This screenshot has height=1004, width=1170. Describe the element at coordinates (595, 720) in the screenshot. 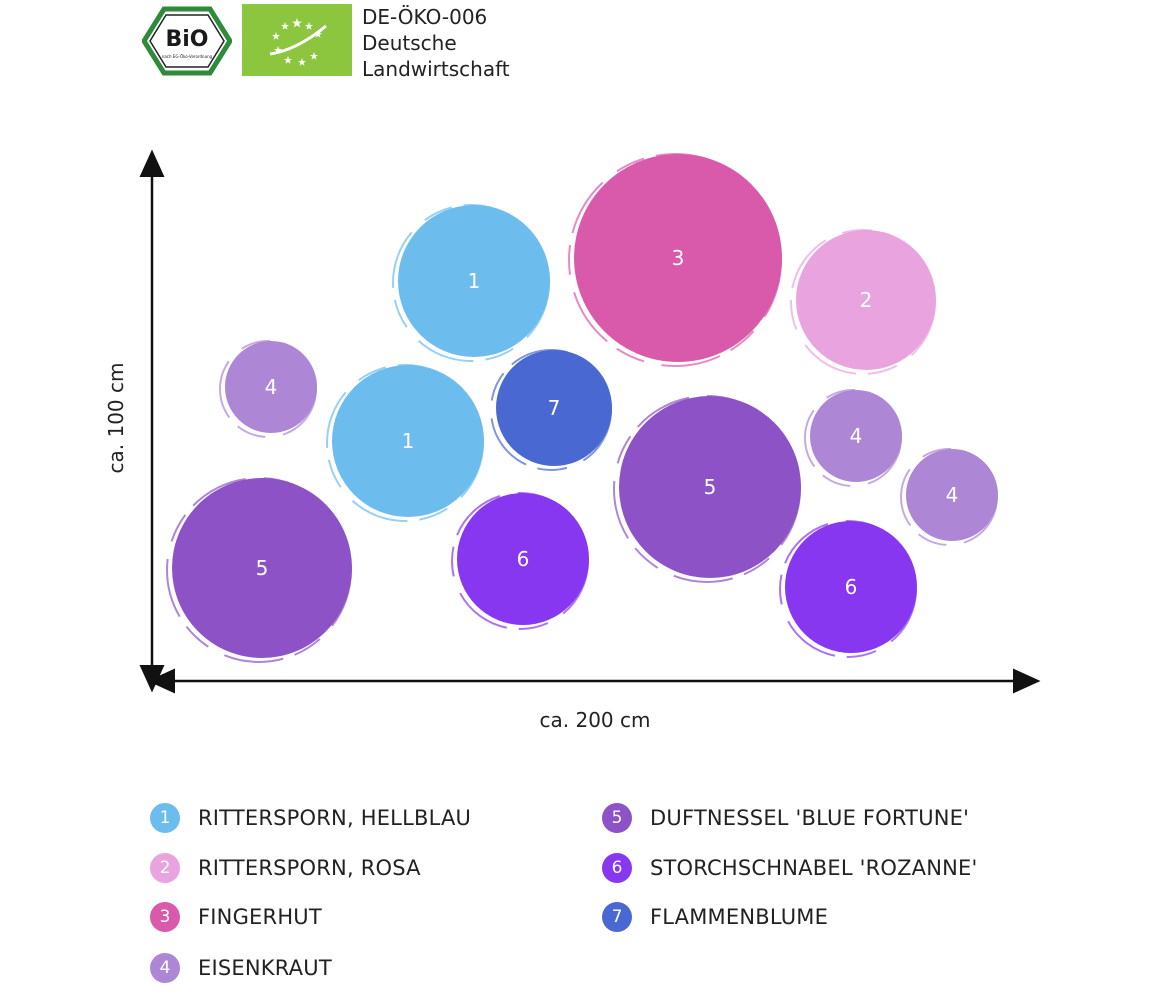

I see `width-label: ca. 200 cm` at that location.